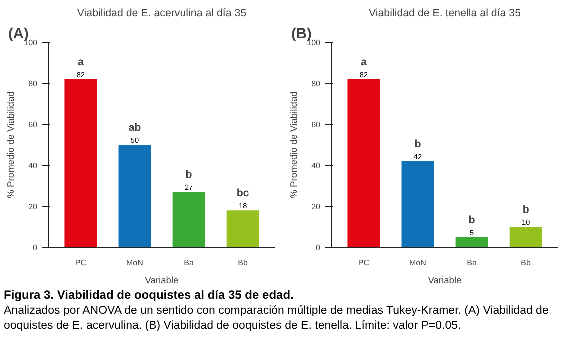 This screenshot has width=567, height=348. What do you see at coordinates (135, 128) in the screenshot?
I see `annotation: ab` at bounding box center [135, 128].